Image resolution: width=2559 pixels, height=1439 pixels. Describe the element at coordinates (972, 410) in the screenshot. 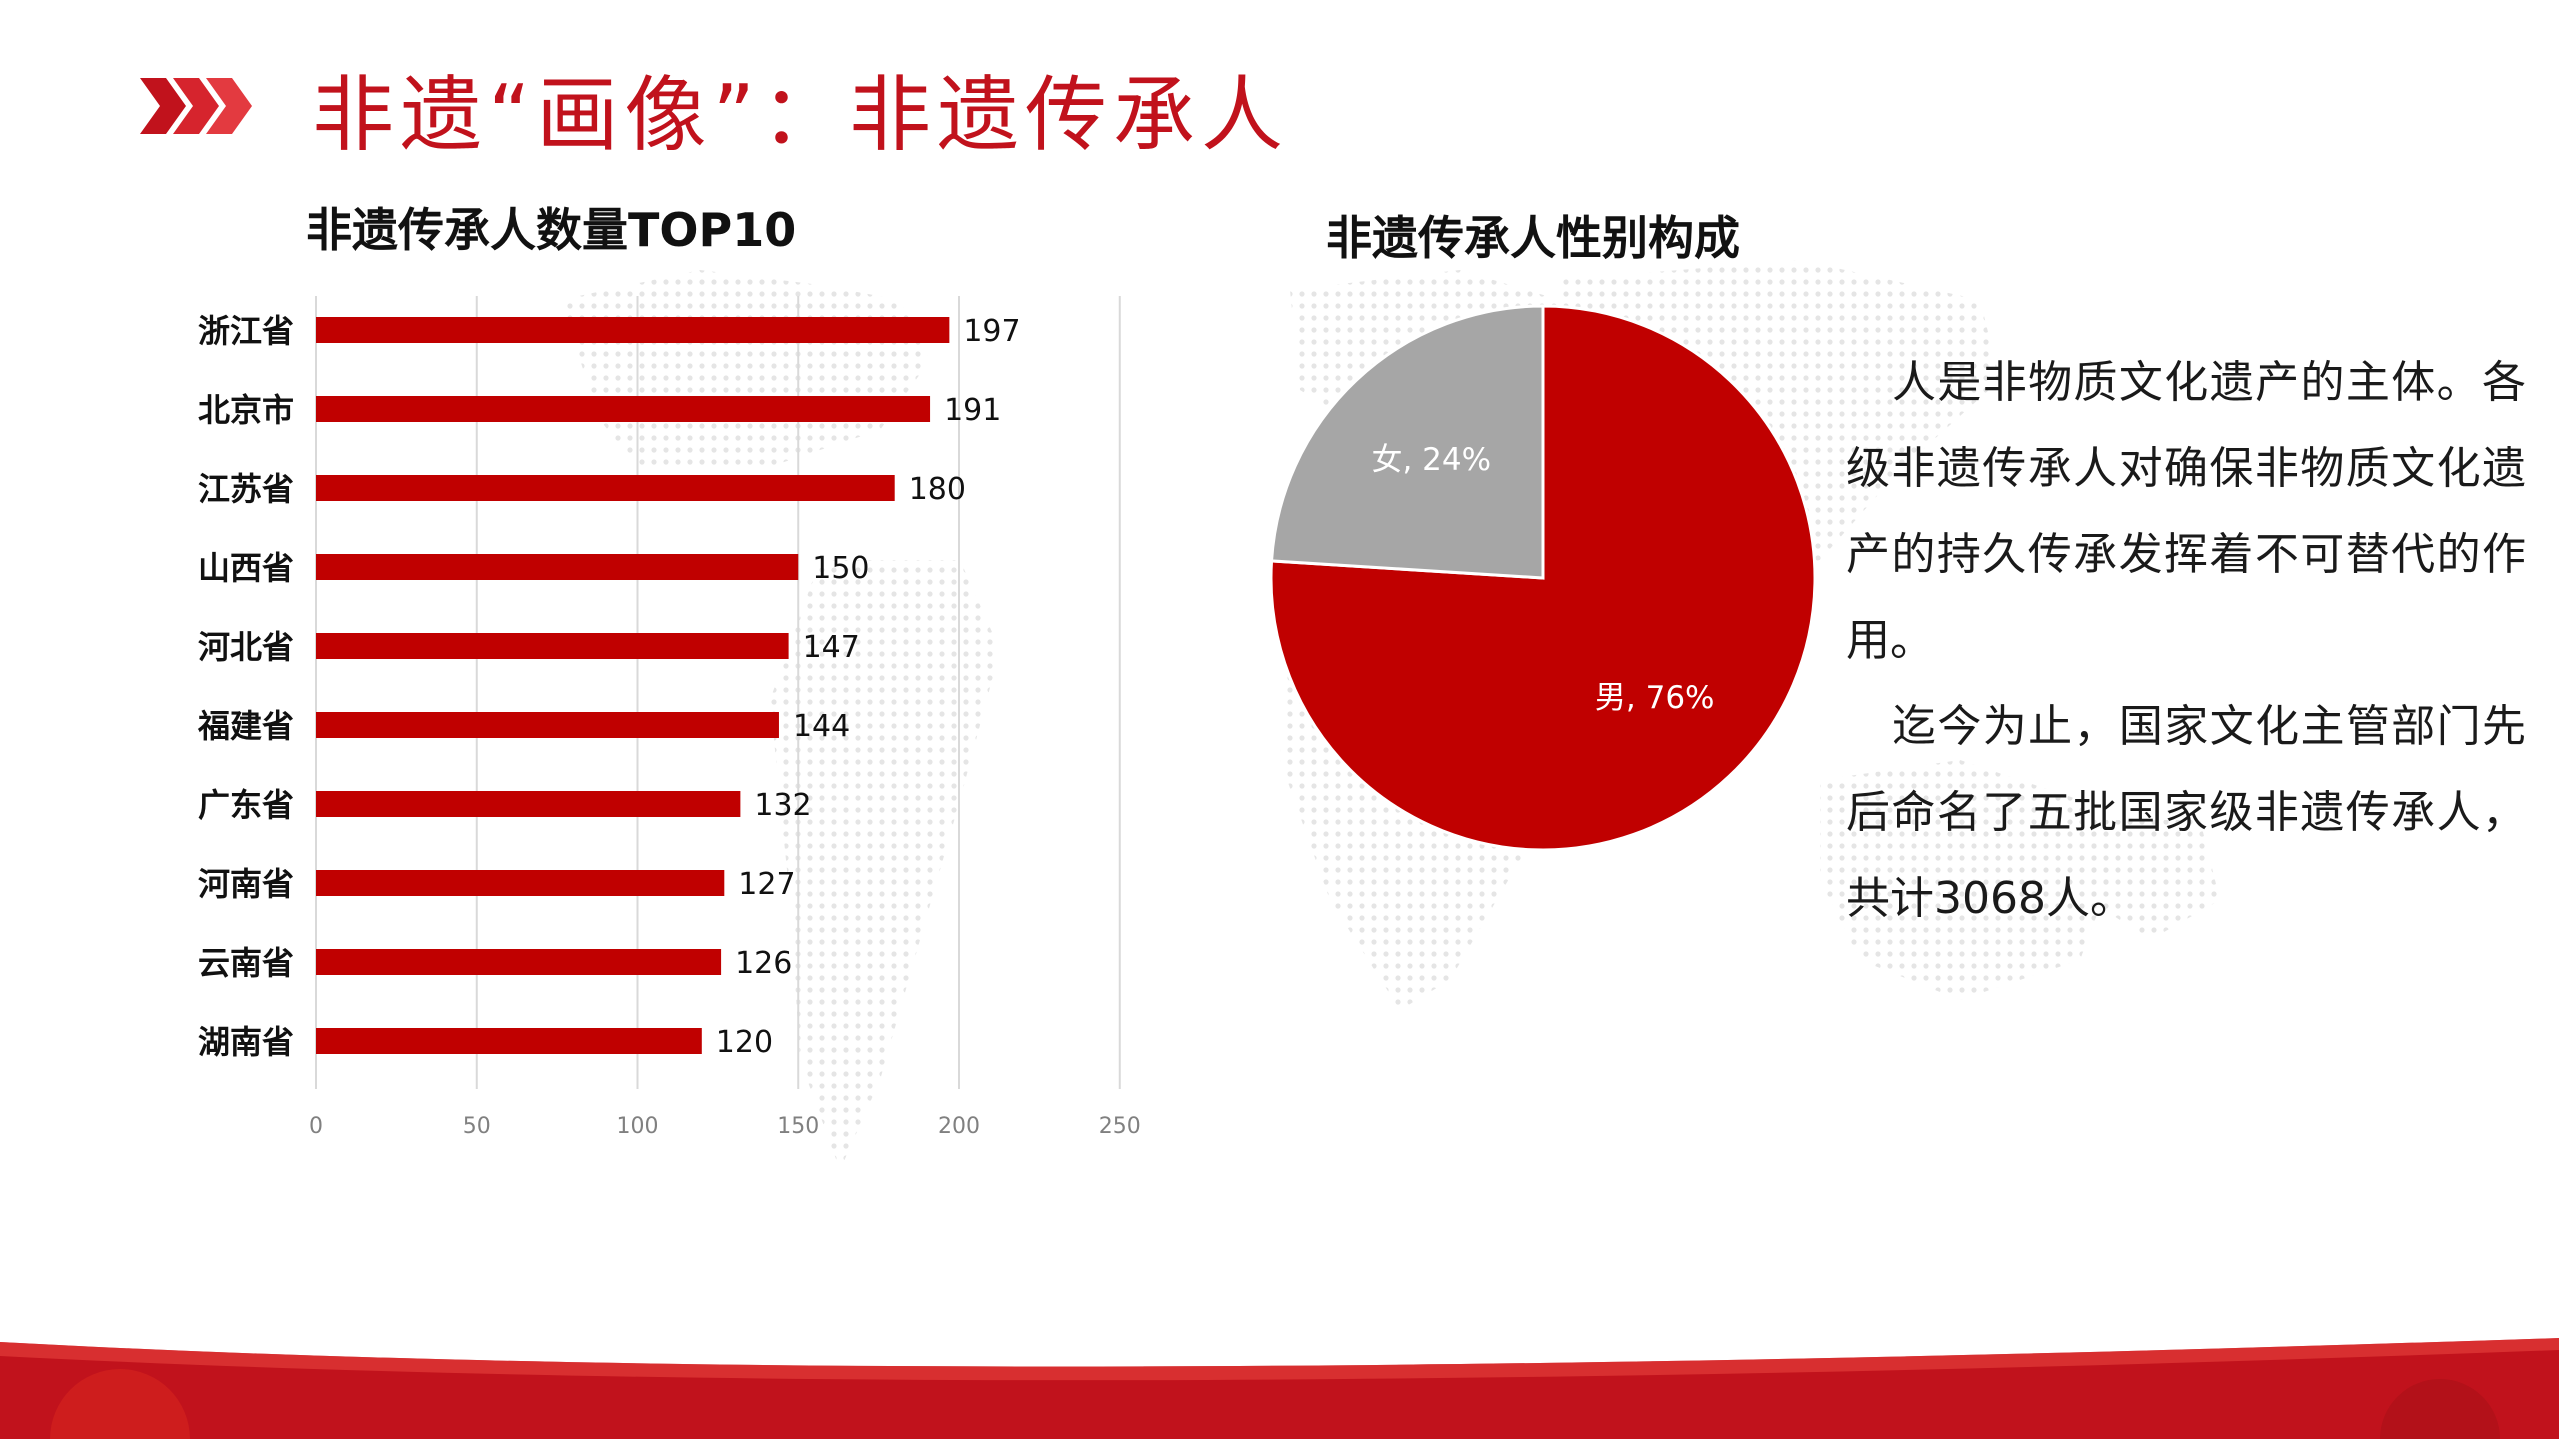

I see `data-label: 191` at that location.